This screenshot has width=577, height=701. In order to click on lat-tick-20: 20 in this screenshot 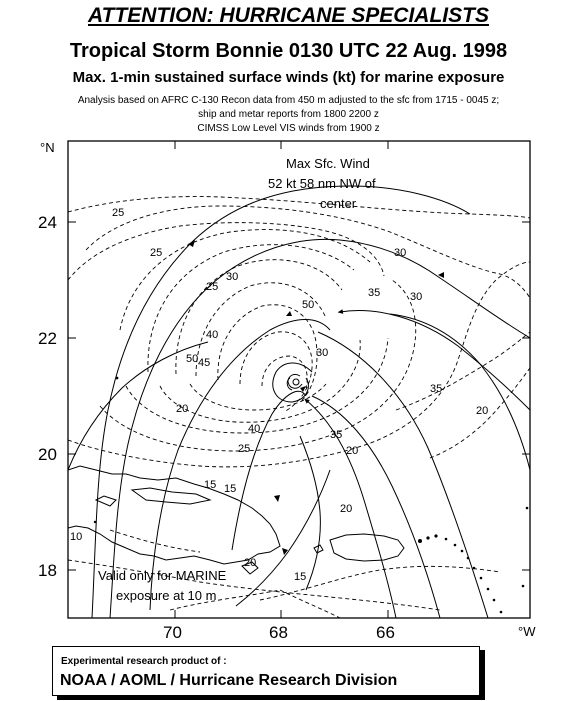, I will do `click(47, 454)`.